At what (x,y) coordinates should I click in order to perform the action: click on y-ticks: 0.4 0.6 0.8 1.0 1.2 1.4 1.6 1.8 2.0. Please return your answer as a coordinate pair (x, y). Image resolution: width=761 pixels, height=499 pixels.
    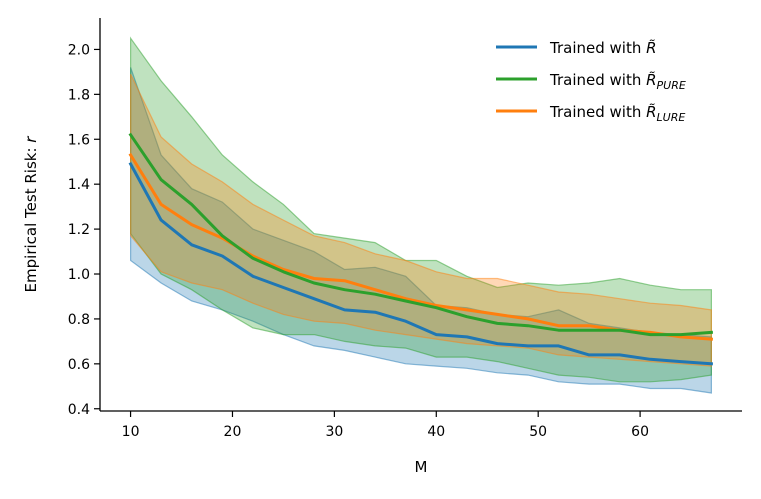
    Looking at the image, I should click on (84, 230).